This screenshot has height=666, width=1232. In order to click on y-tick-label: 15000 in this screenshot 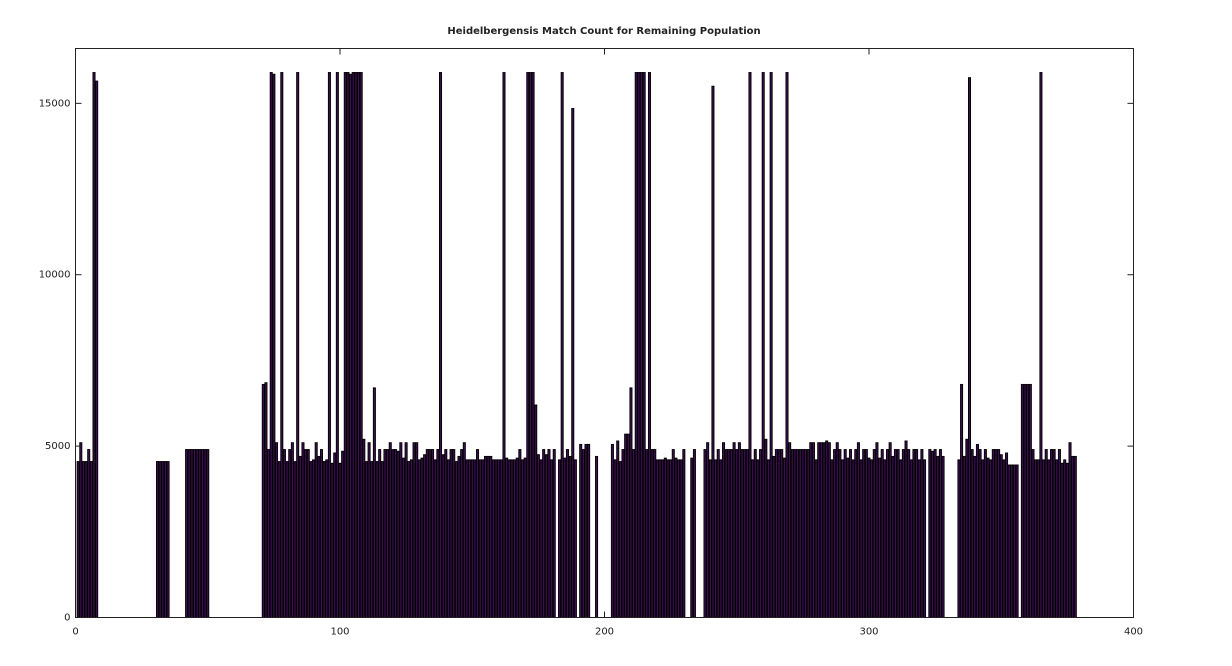, I will do `click(55, 103)`.